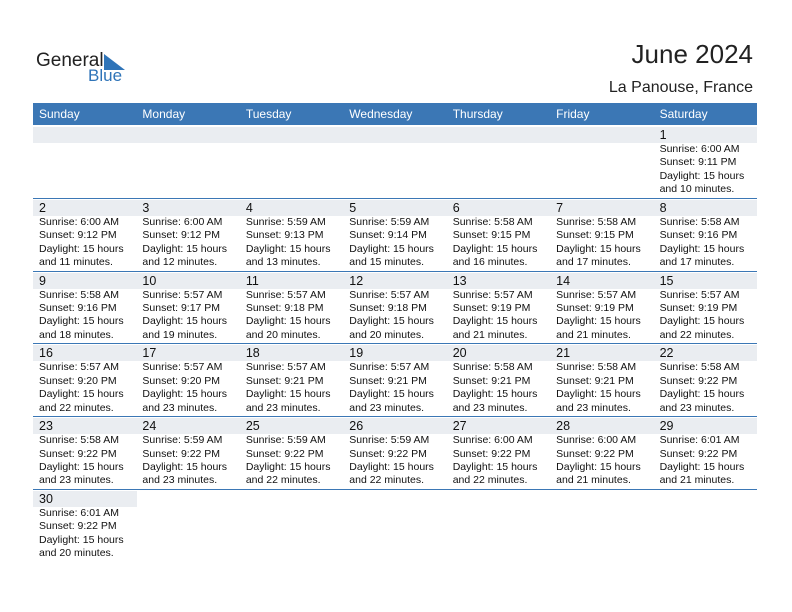  I want to click on weekday-label: Thursday, so click(477, 114).